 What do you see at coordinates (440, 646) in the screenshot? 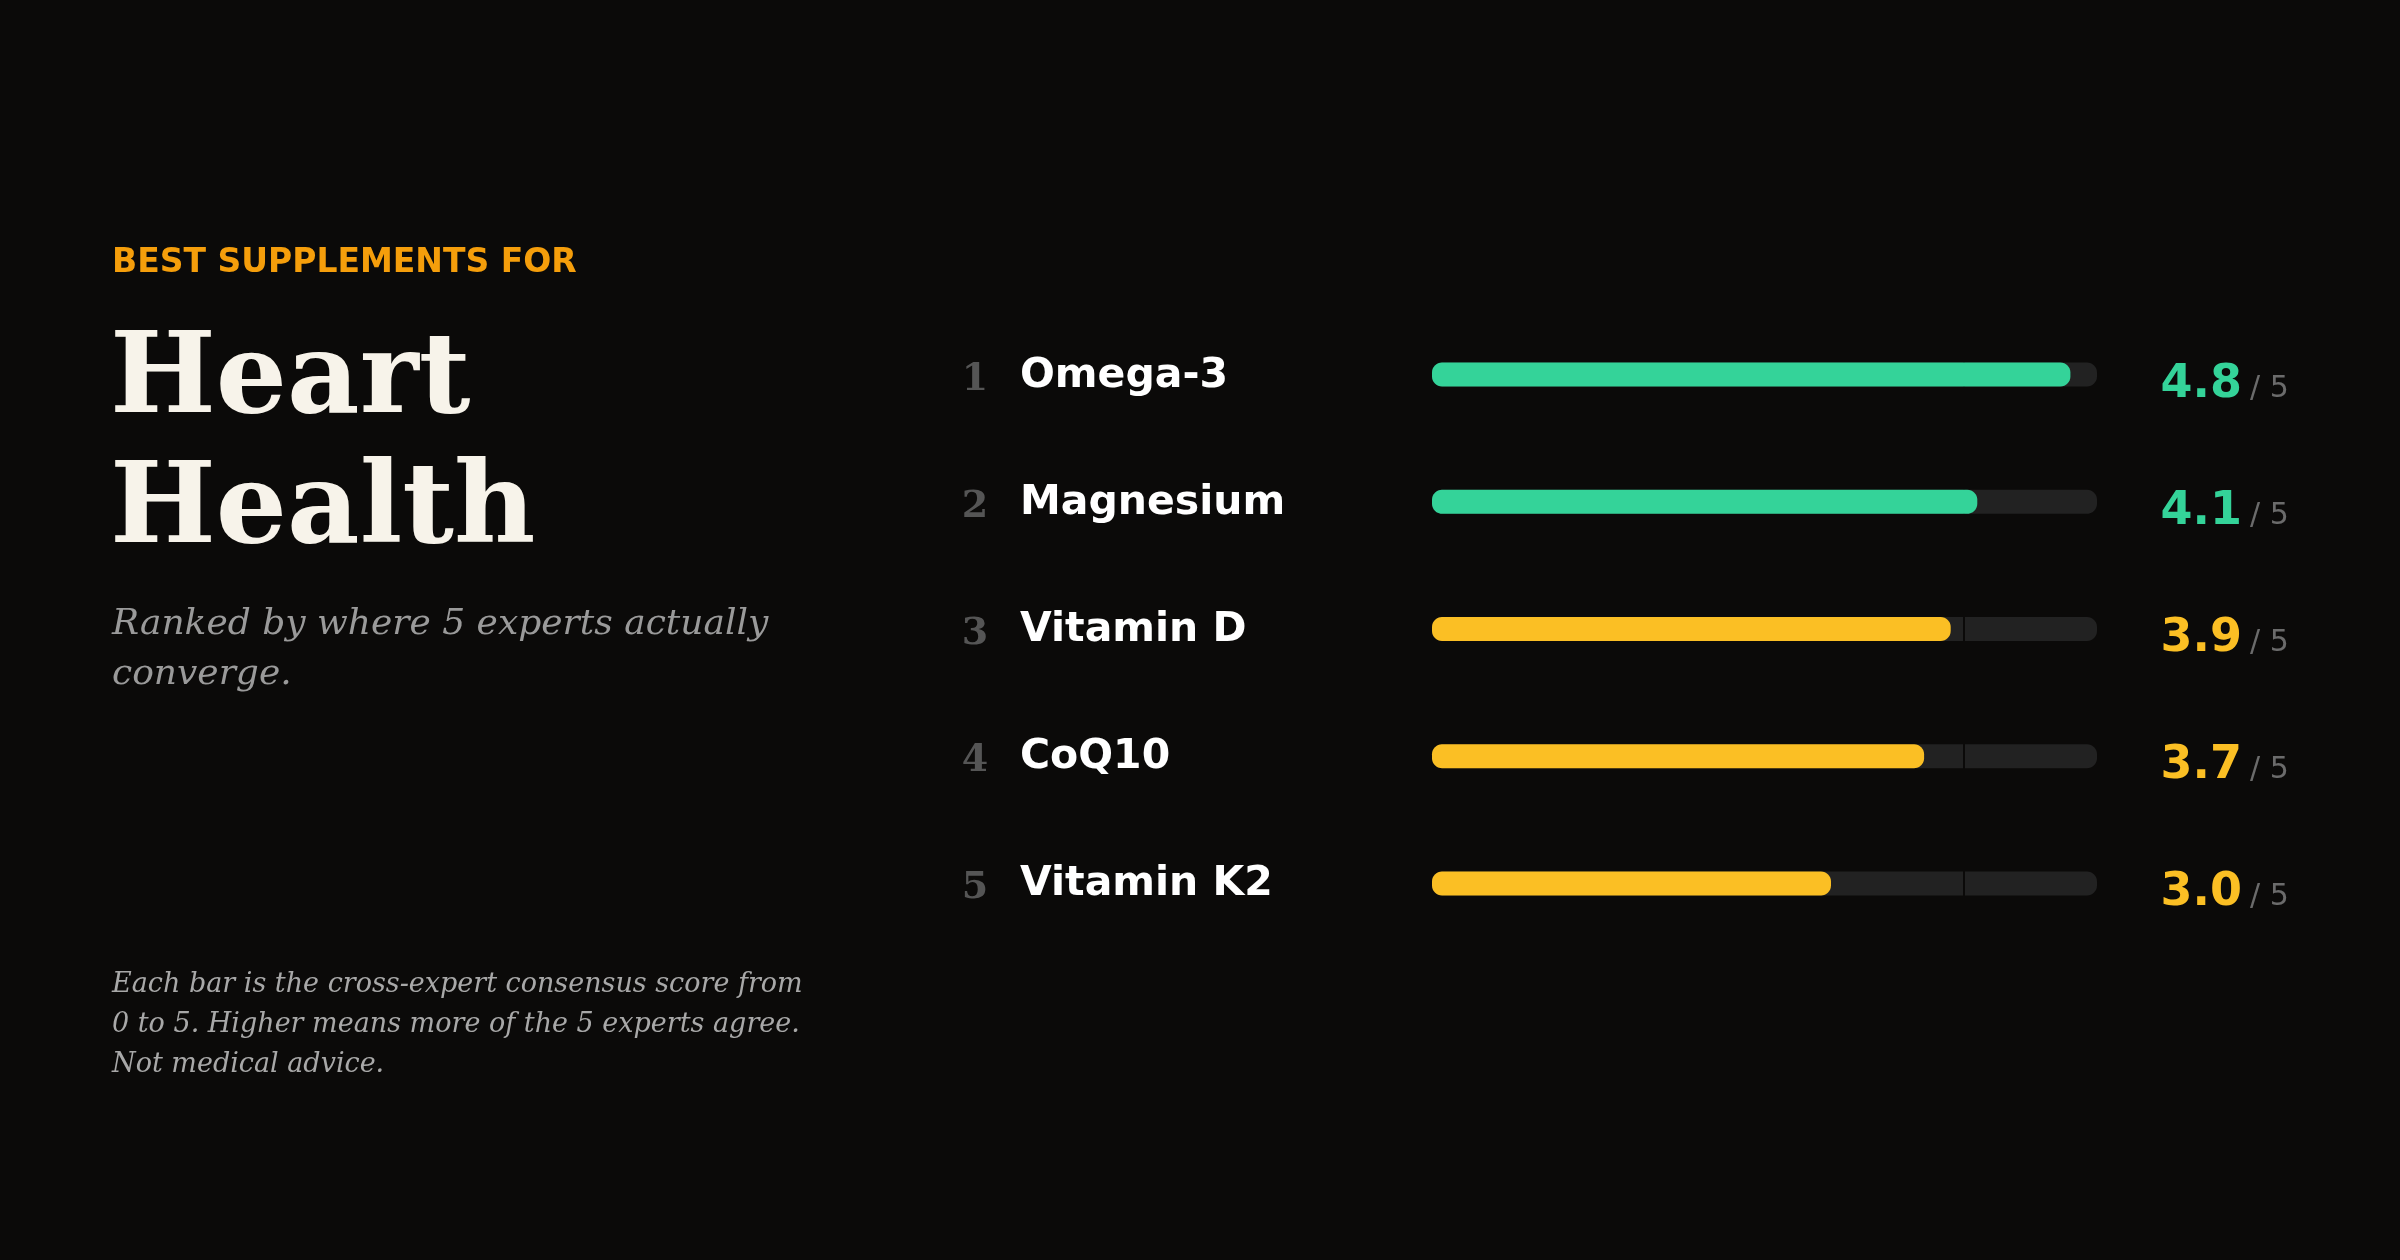
I see `text: Ranked by where 5 experts actually converge.` at bounding box center [440, 646].